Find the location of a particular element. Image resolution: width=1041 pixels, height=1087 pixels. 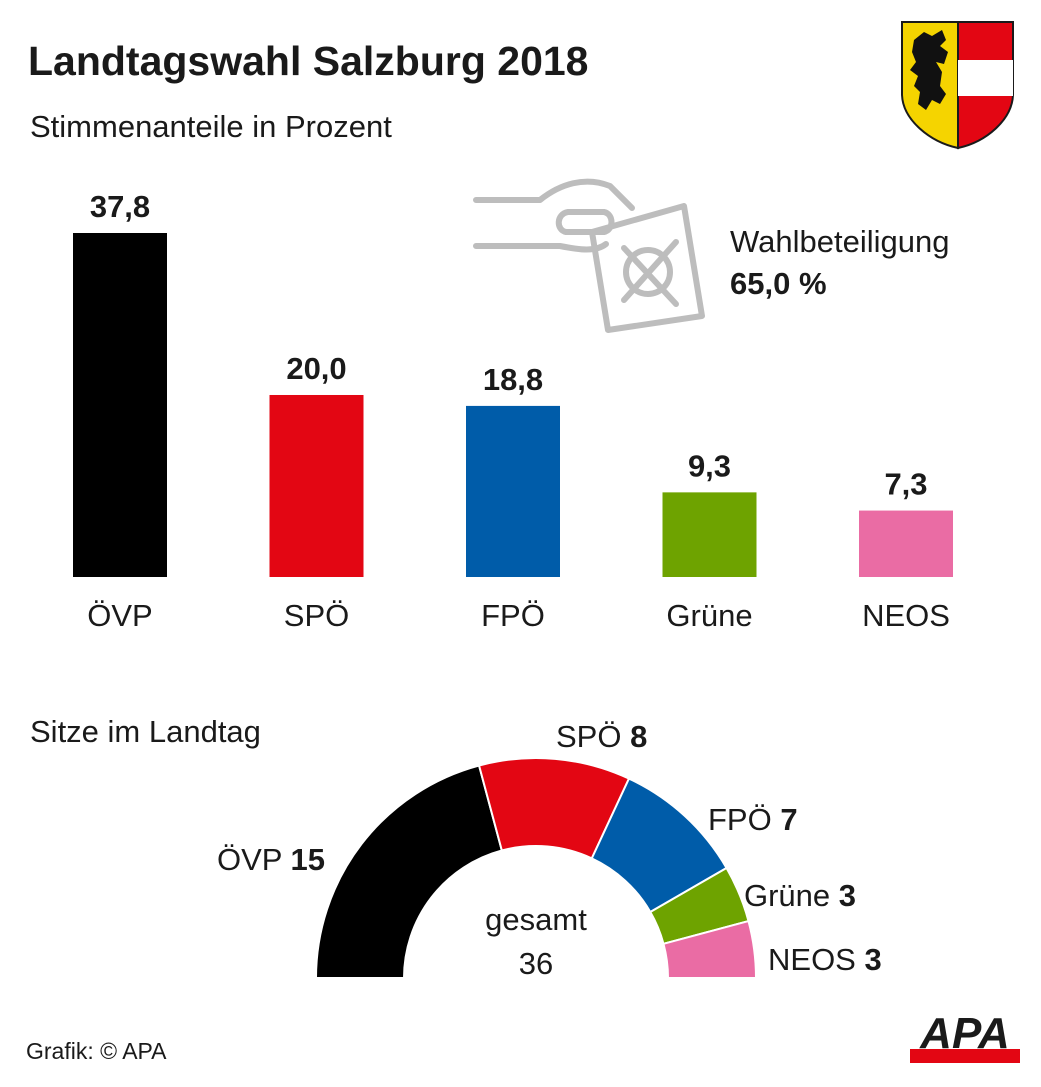

seat-label-neos: NEOS 3 is located at coordinates (825, 959).